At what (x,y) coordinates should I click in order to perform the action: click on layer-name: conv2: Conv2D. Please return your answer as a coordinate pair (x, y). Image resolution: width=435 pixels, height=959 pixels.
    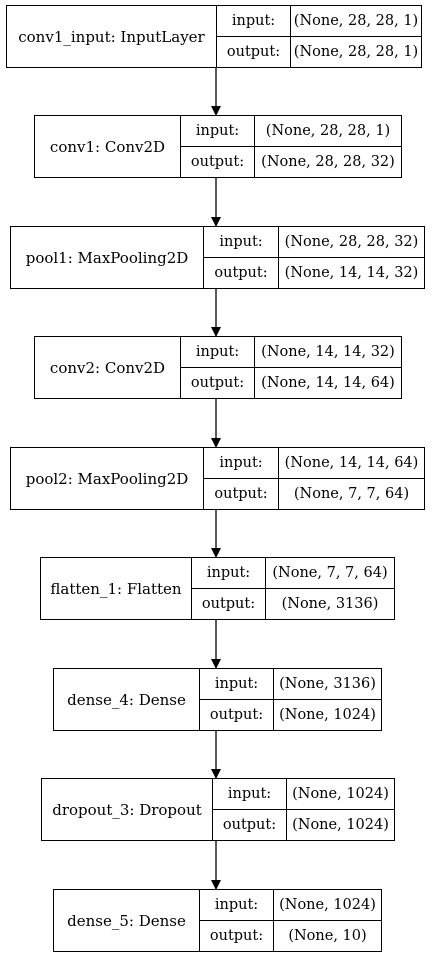
    Looking at the image, I should click on (108, 367).